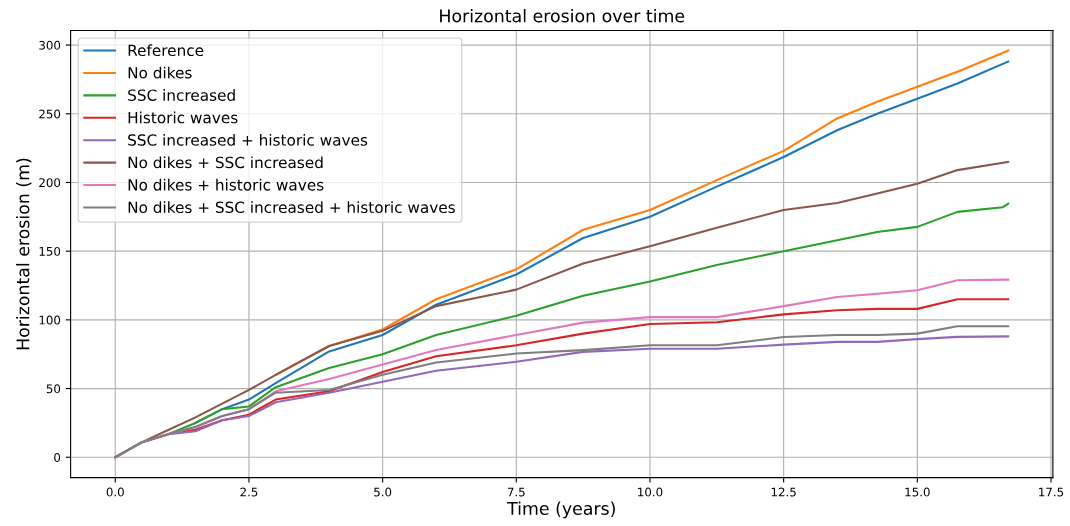  What do you see at coordinates (561, 510) in the screenshot?
I see `x-axis-title: Time (years)` at bounding box center [561, 510].